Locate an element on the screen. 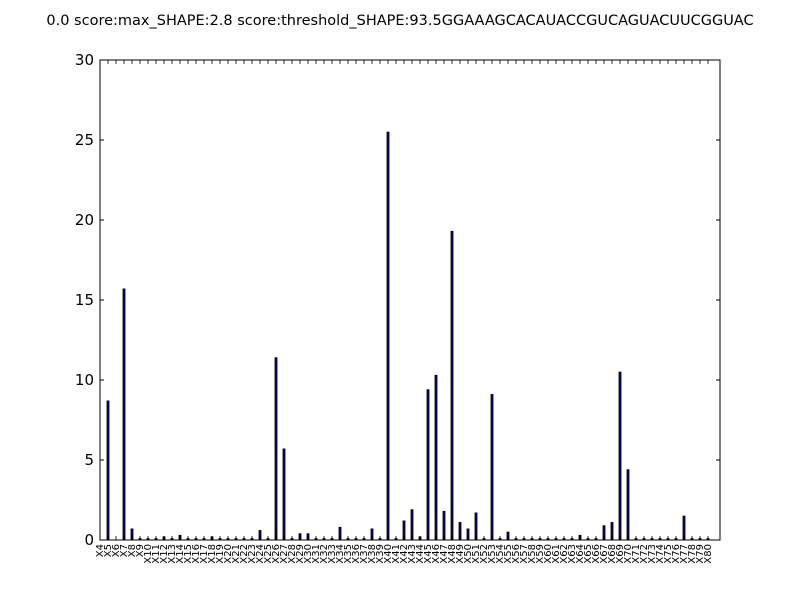 Image resolution: width=800 pixels, height=600 pixels. x-tick-label-x74: X74 is located at coordinates (660, 554).